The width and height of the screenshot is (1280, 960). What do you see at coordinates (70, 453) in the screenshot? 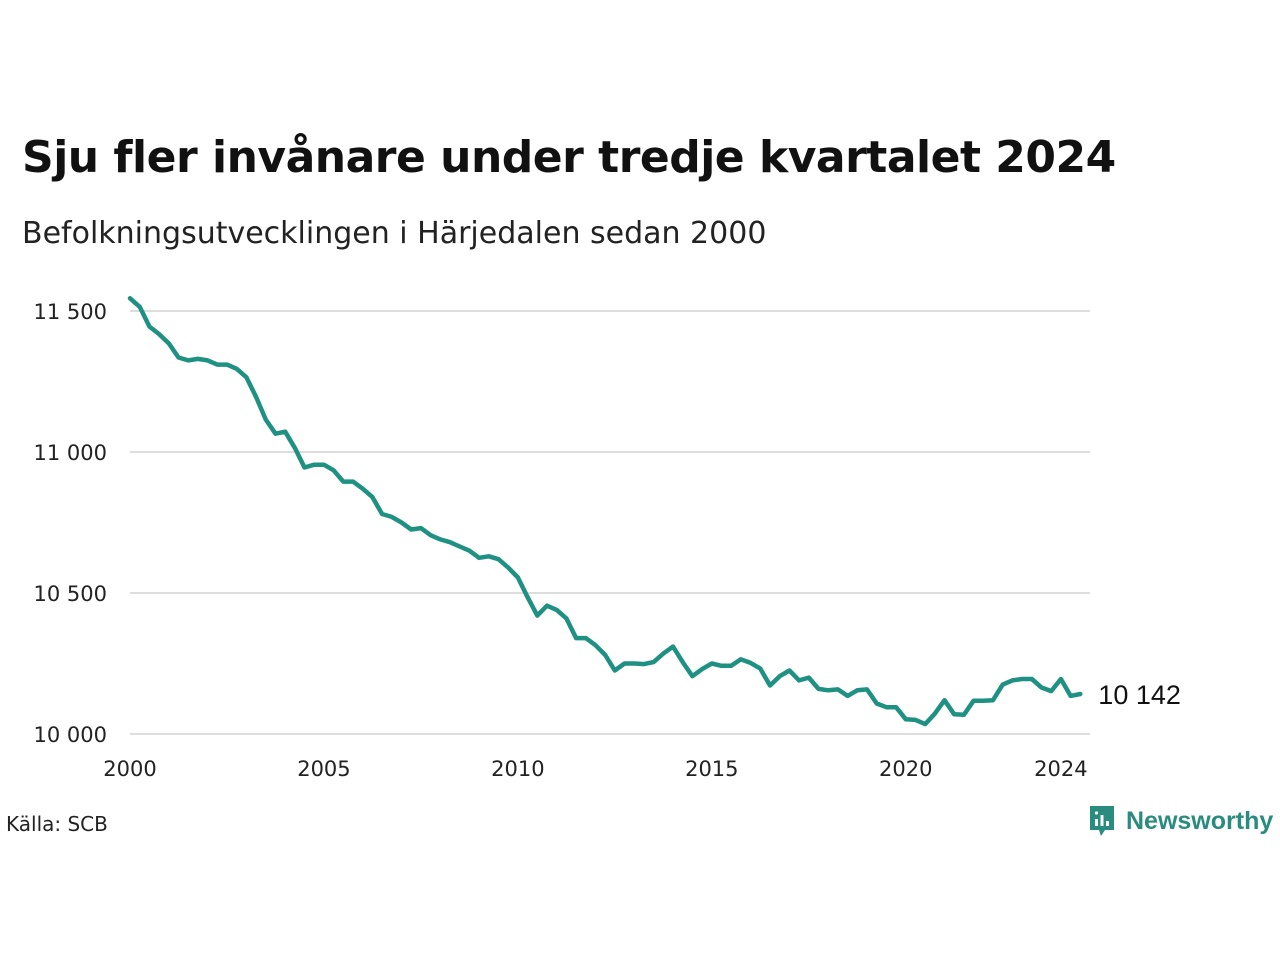
I see `y-tick-label: 11 000` at bounding box center [70, 453].